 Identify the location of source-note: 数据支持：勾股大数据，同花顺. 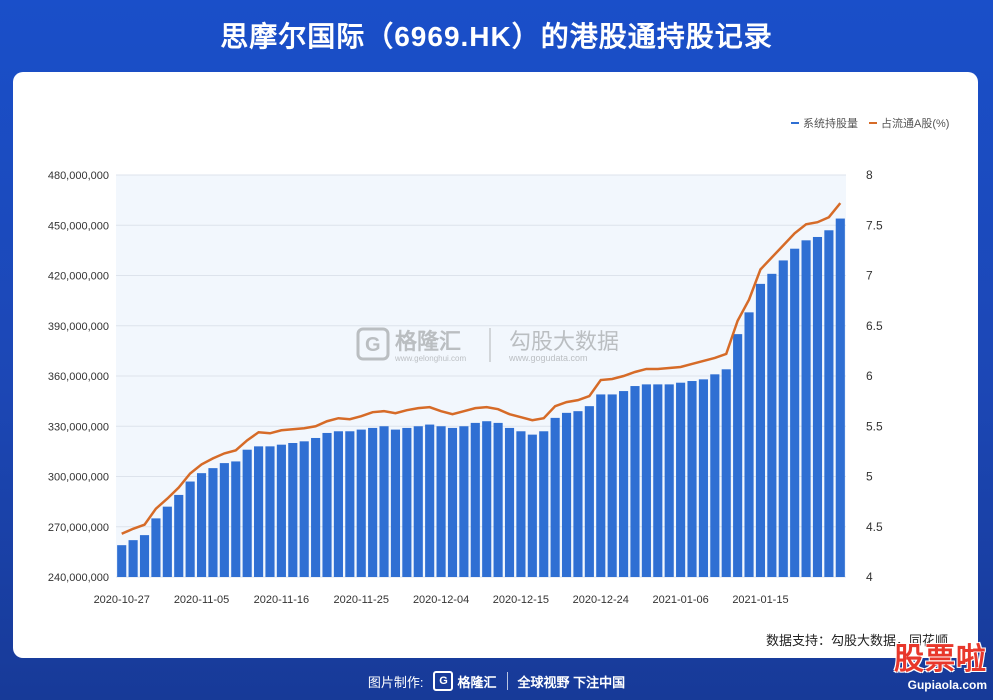
(857, 640).